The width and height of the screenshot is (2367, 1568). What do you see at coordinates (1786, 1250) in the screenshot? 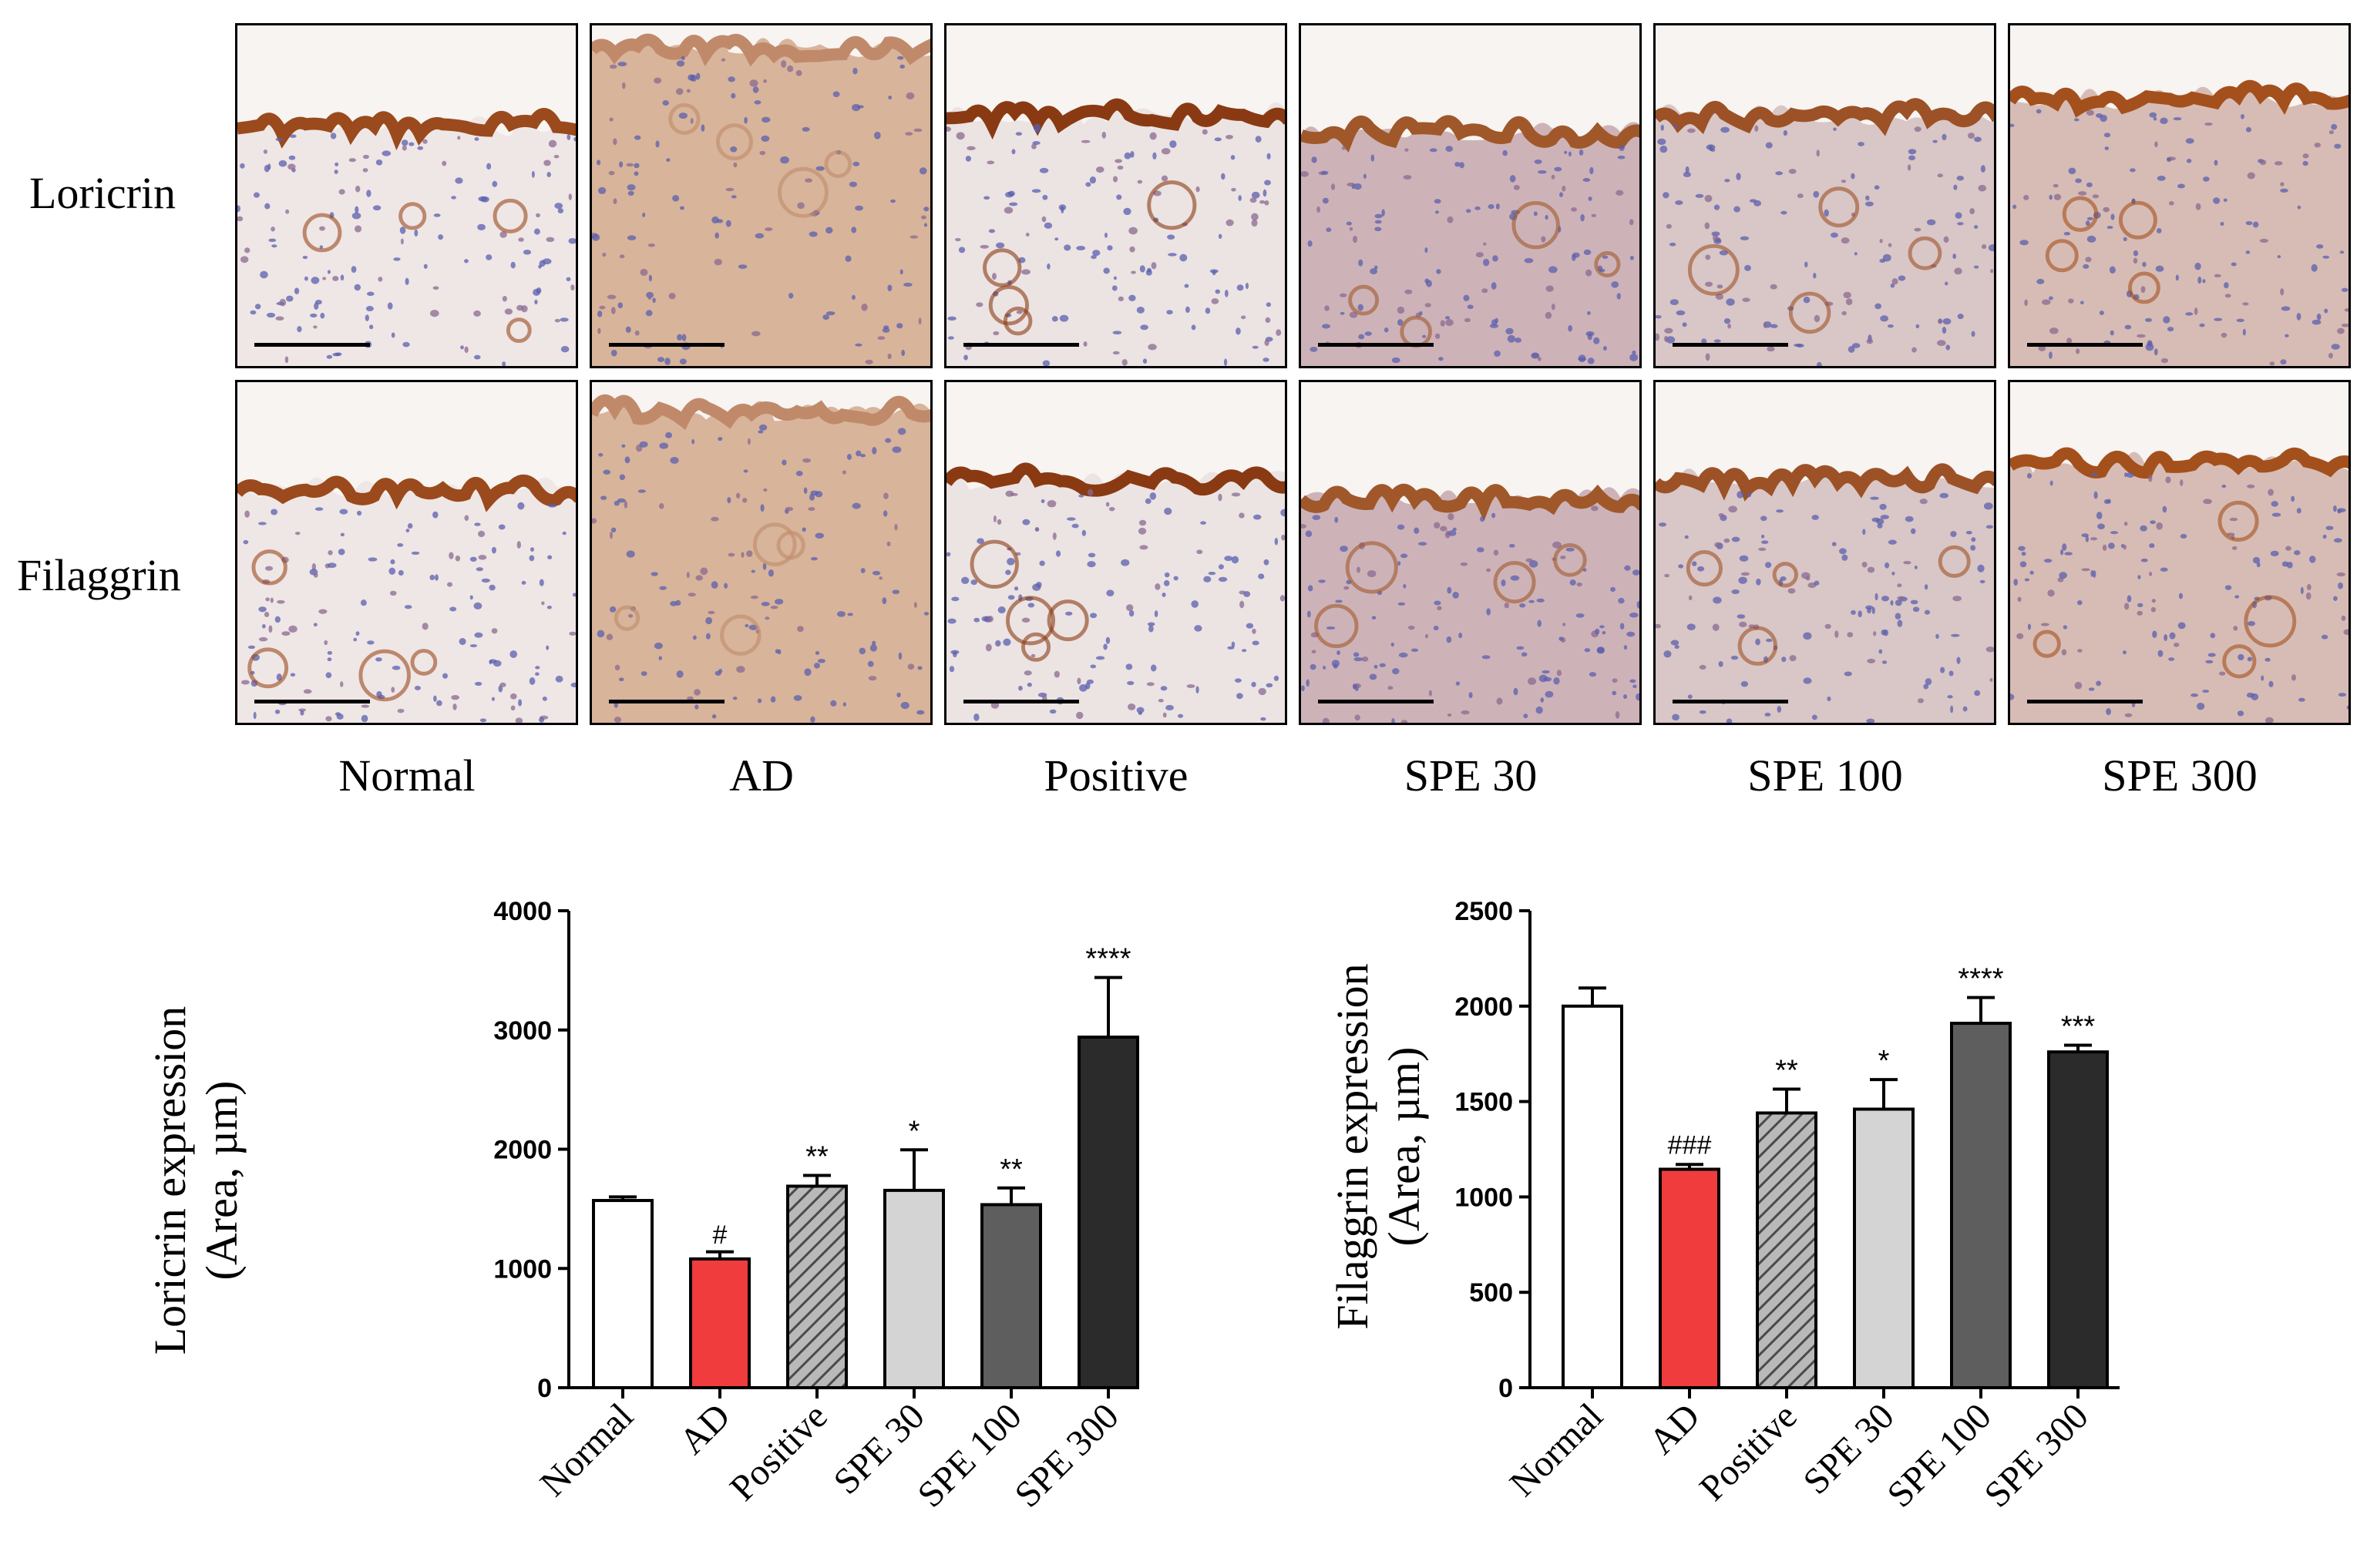
I see `filaggrin-bar-positive` at bounding box center [1786, 1250].